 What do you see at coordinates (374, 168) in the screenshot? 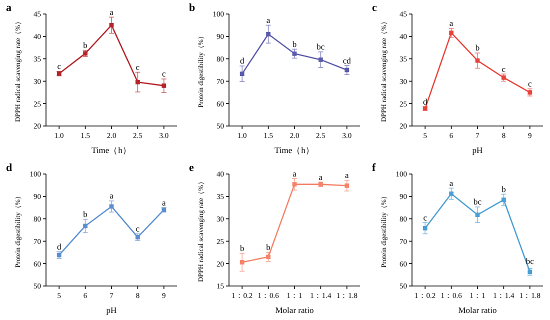
I see `chart-title: f` at bounding box center [374, 168].